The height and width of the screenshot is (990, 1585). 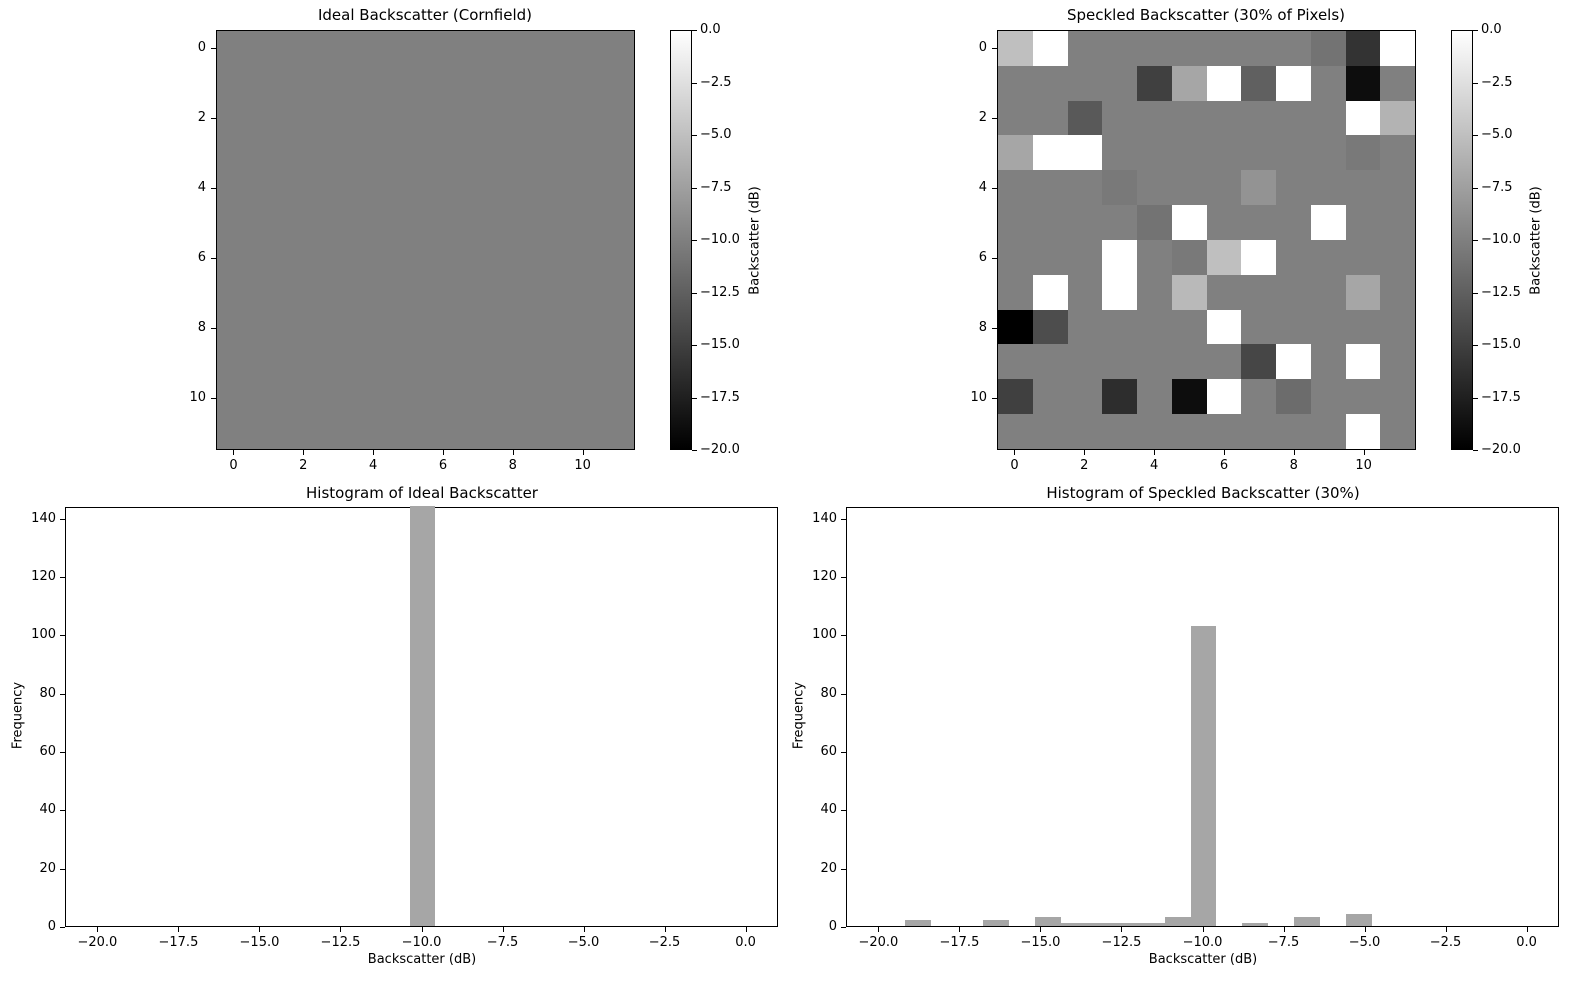 I want to click on colorbar-tick-label: −10.0, so click(x=1501, y=239).